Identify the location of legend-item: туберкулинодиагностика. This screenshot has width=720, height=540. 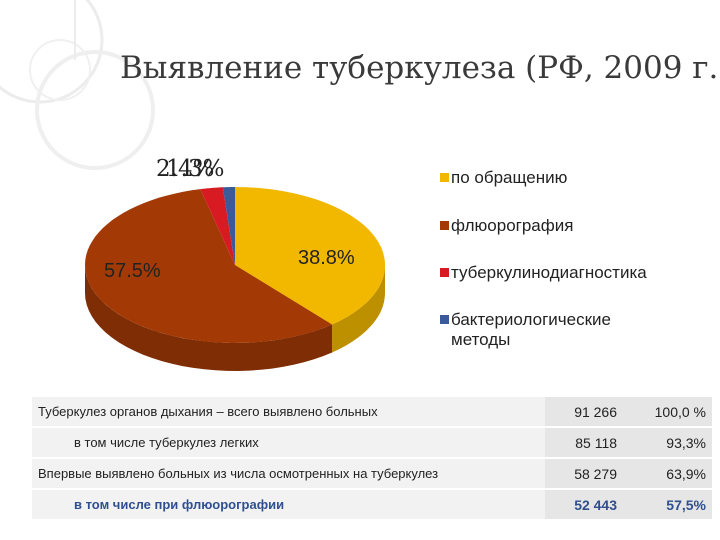
(543, 273).